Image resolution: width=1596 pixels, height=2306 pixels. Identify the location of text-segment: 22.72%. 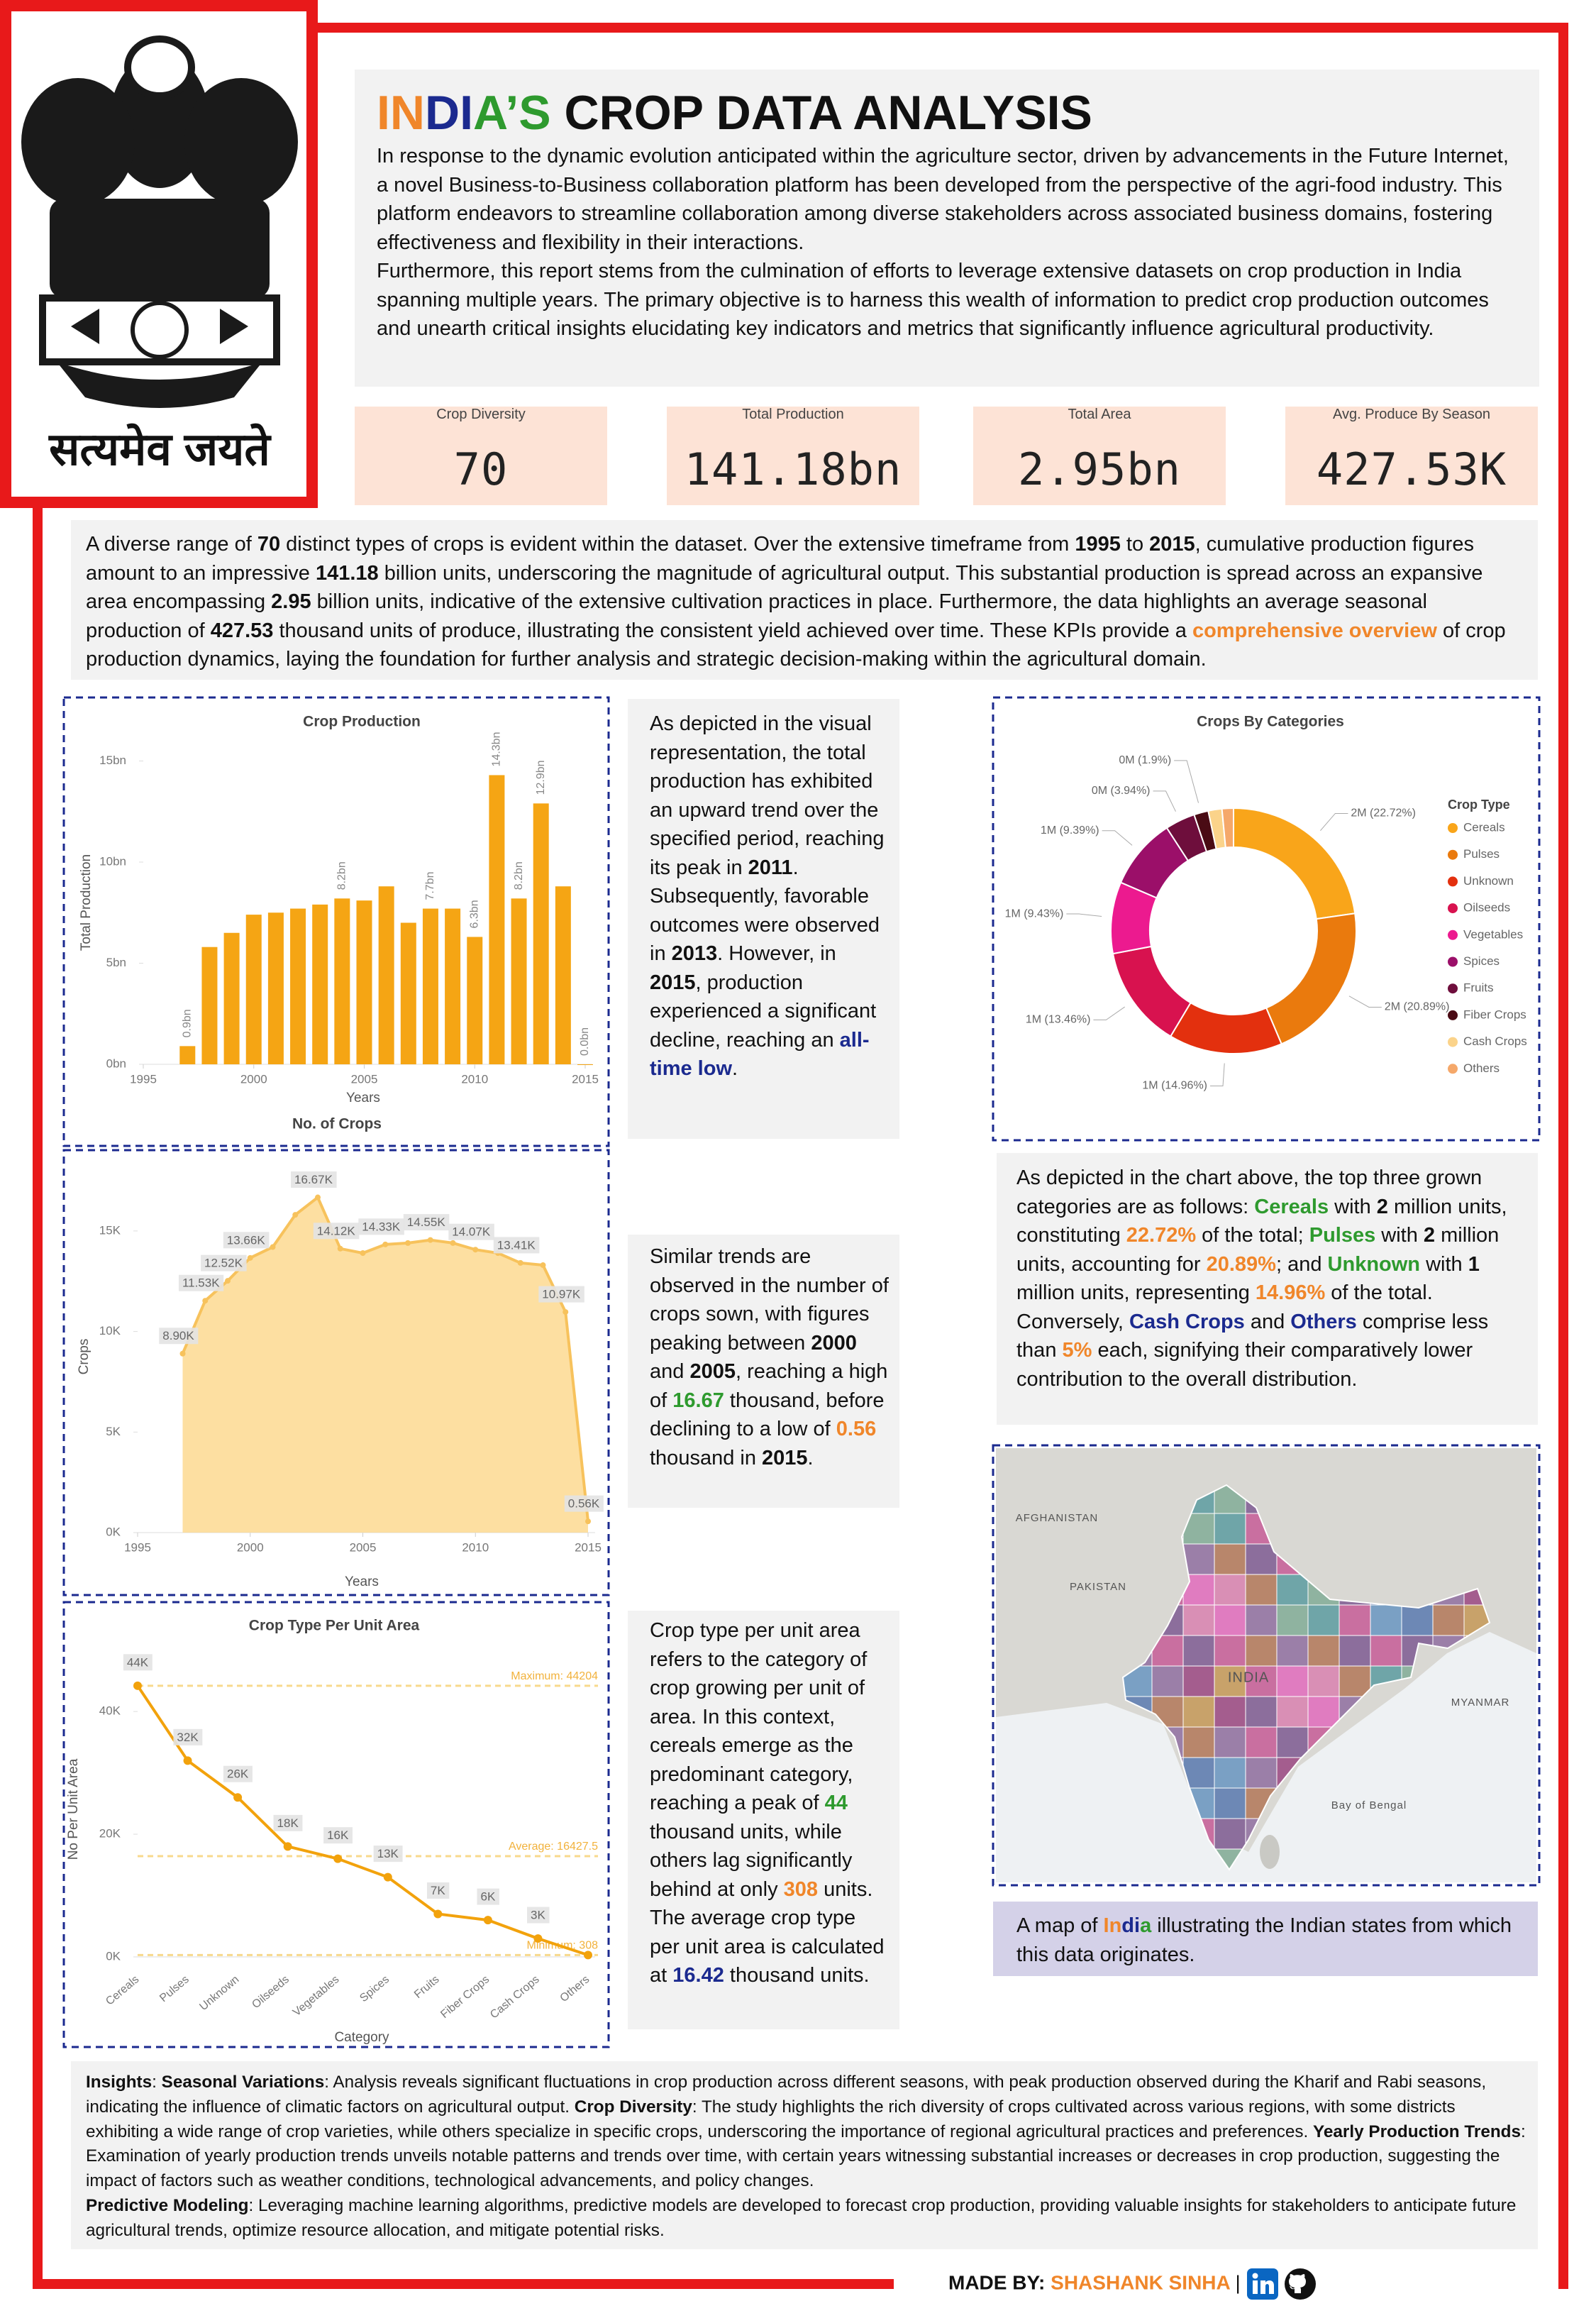
(1161, 1235).